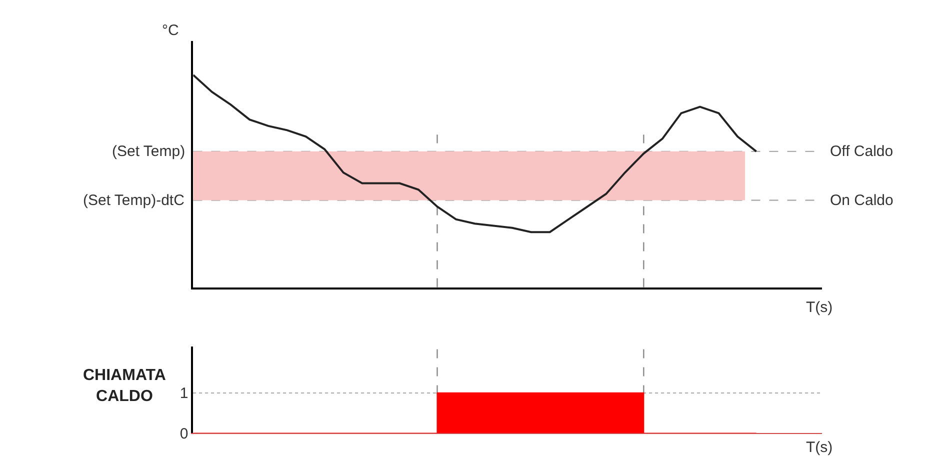 This screenshot has width=929, height=465. What do you see at coordinates (862, 200) in the screenshot?
I see `ref-line-label: On Caldo` at bounding box center [862, 200].